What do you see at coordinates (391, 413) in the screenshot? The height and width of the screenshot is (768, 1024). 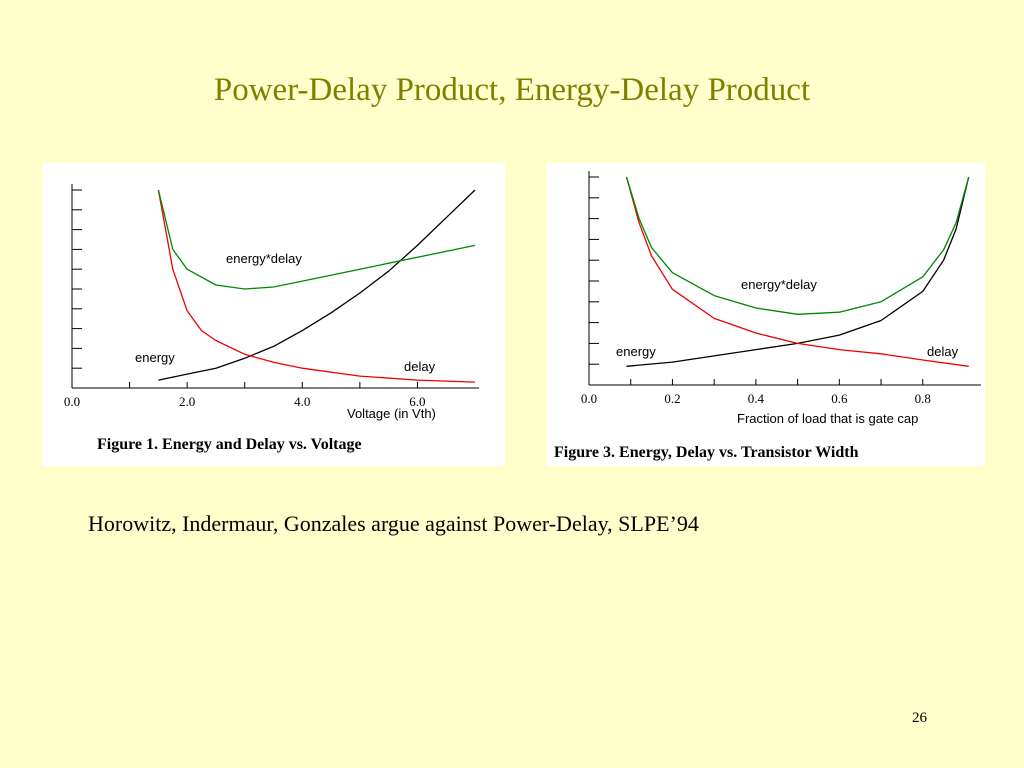 I see `x-axis-label: Voltage (in Vth)` at bounding box center [391, 413].